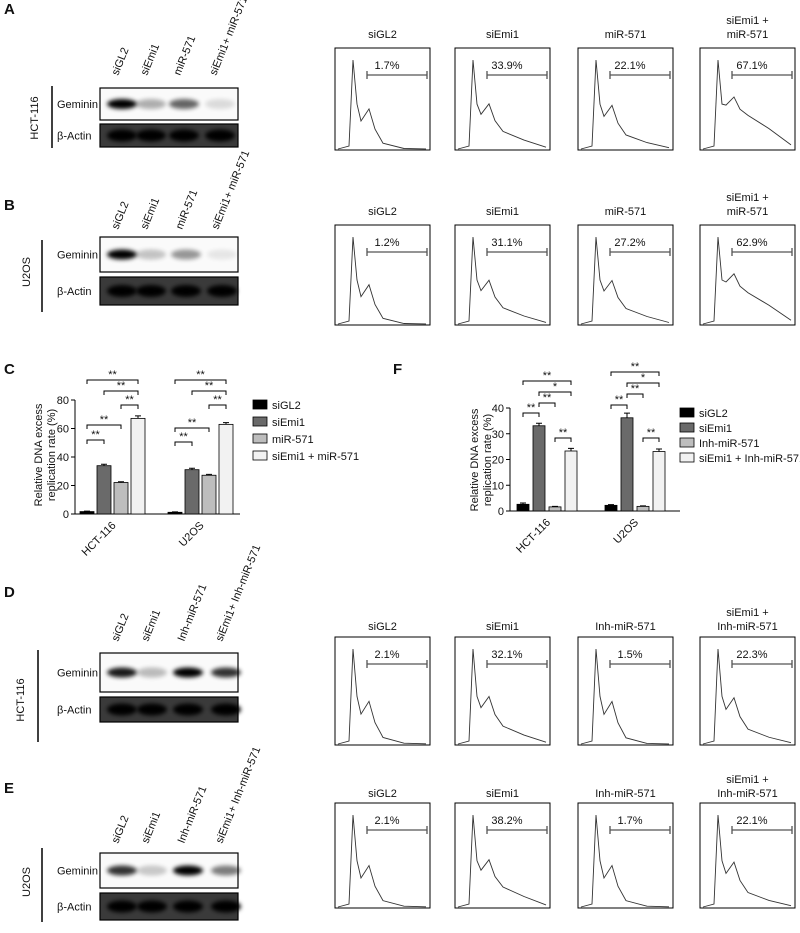  What do you see at coordinates (151, 625) in the screenshot?
I see `lane-label: siEmi1` at bounding box center [151, 625].